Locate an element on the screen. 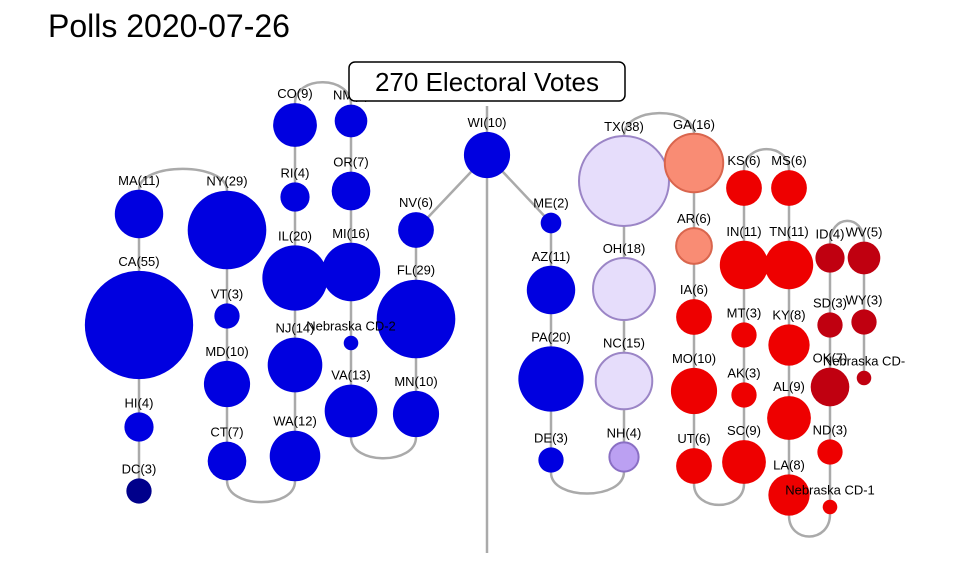 This screenshot has height=576, width=960. state-label-ok-7: OK(7) is located at coordinates (830, 358).